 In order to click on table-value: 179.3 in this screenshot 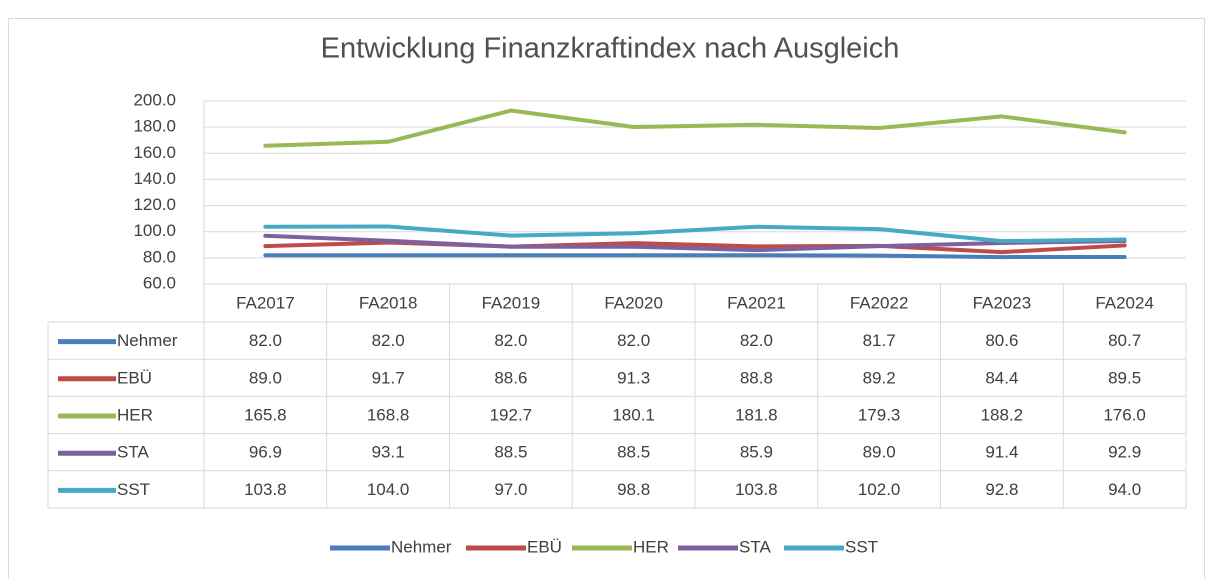, I will do `click(879, 414)`.